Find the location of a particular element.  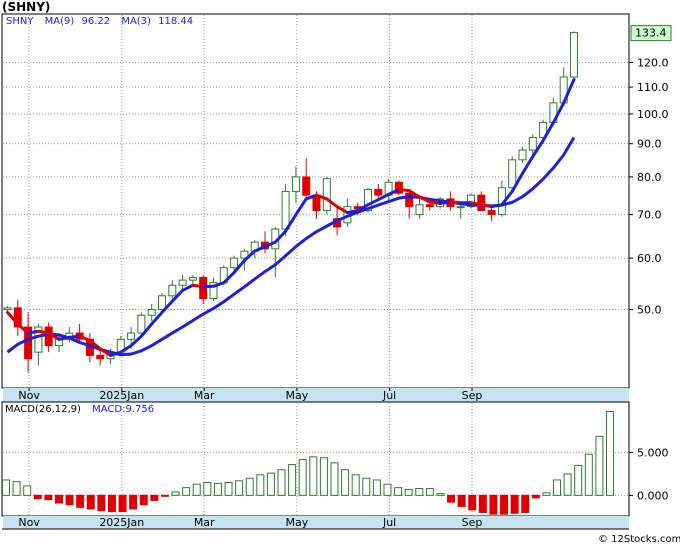

price-x-tick-label: Nov is located at coordinates (29, 395).